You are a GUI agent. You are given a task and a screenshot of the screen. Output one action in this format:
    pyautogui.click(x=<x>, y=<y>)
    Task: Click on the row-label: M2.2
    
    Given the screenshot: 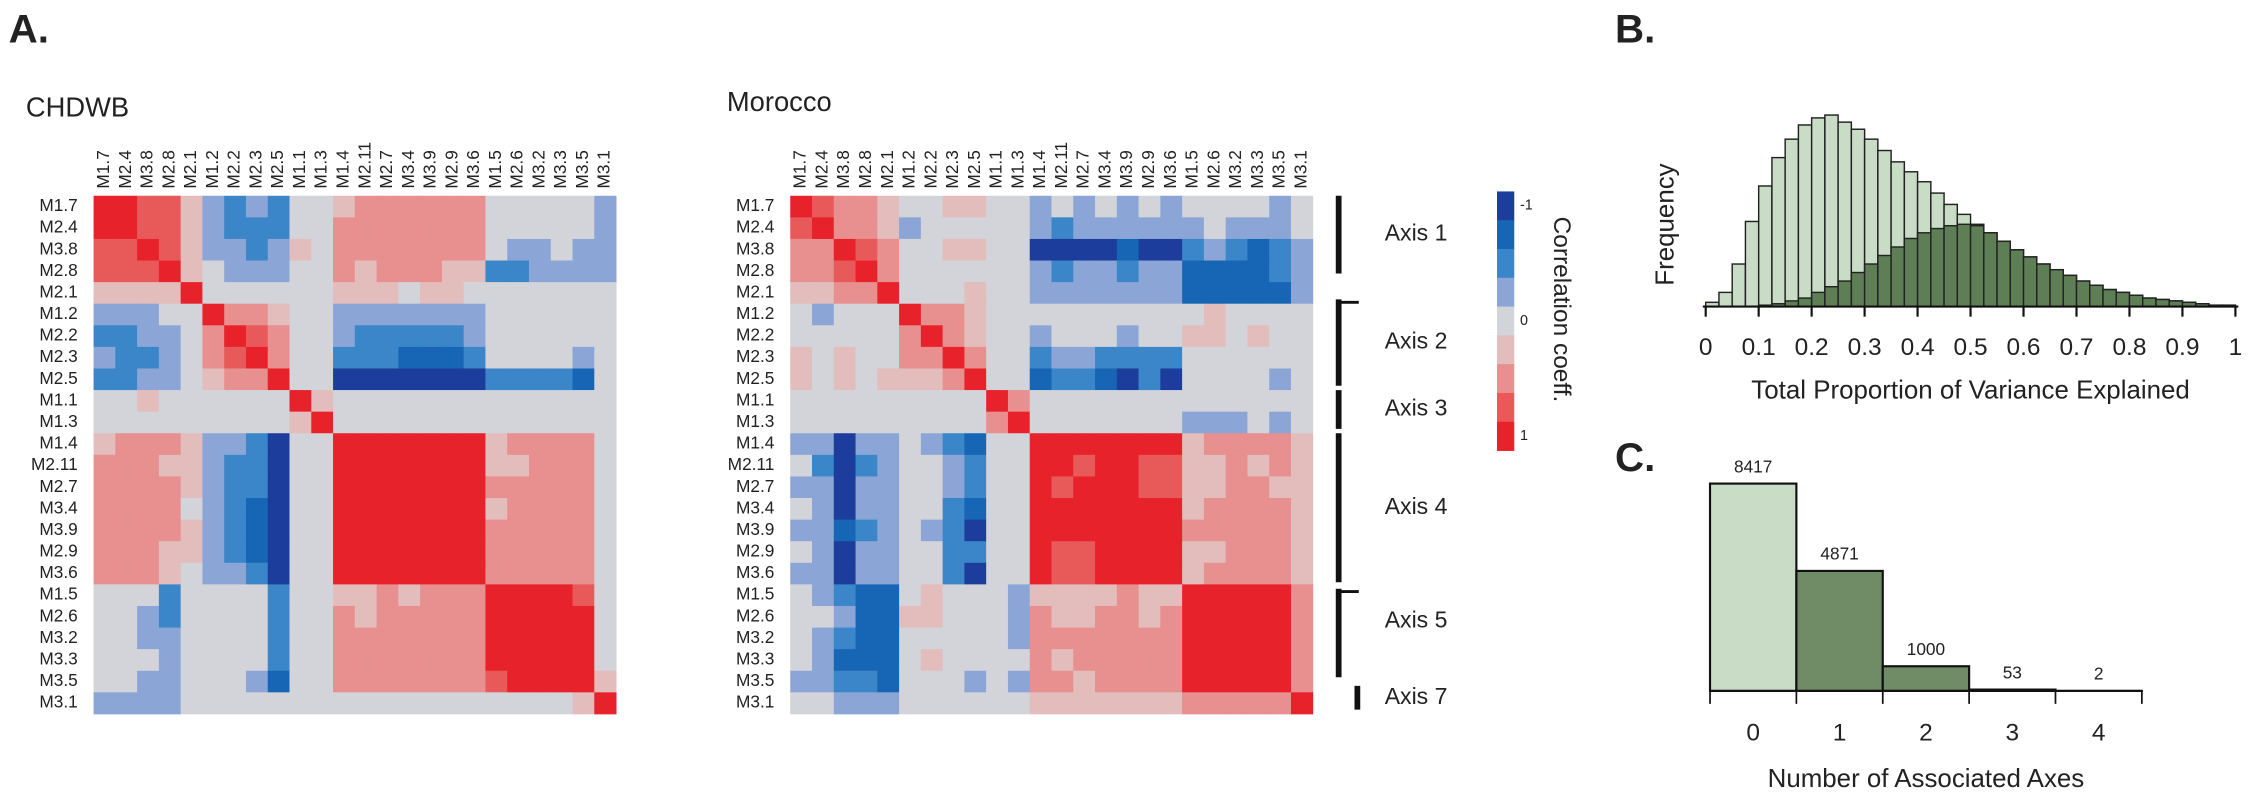 What is the action you would take?
    pyautogui.click(x=58, y=335)
    